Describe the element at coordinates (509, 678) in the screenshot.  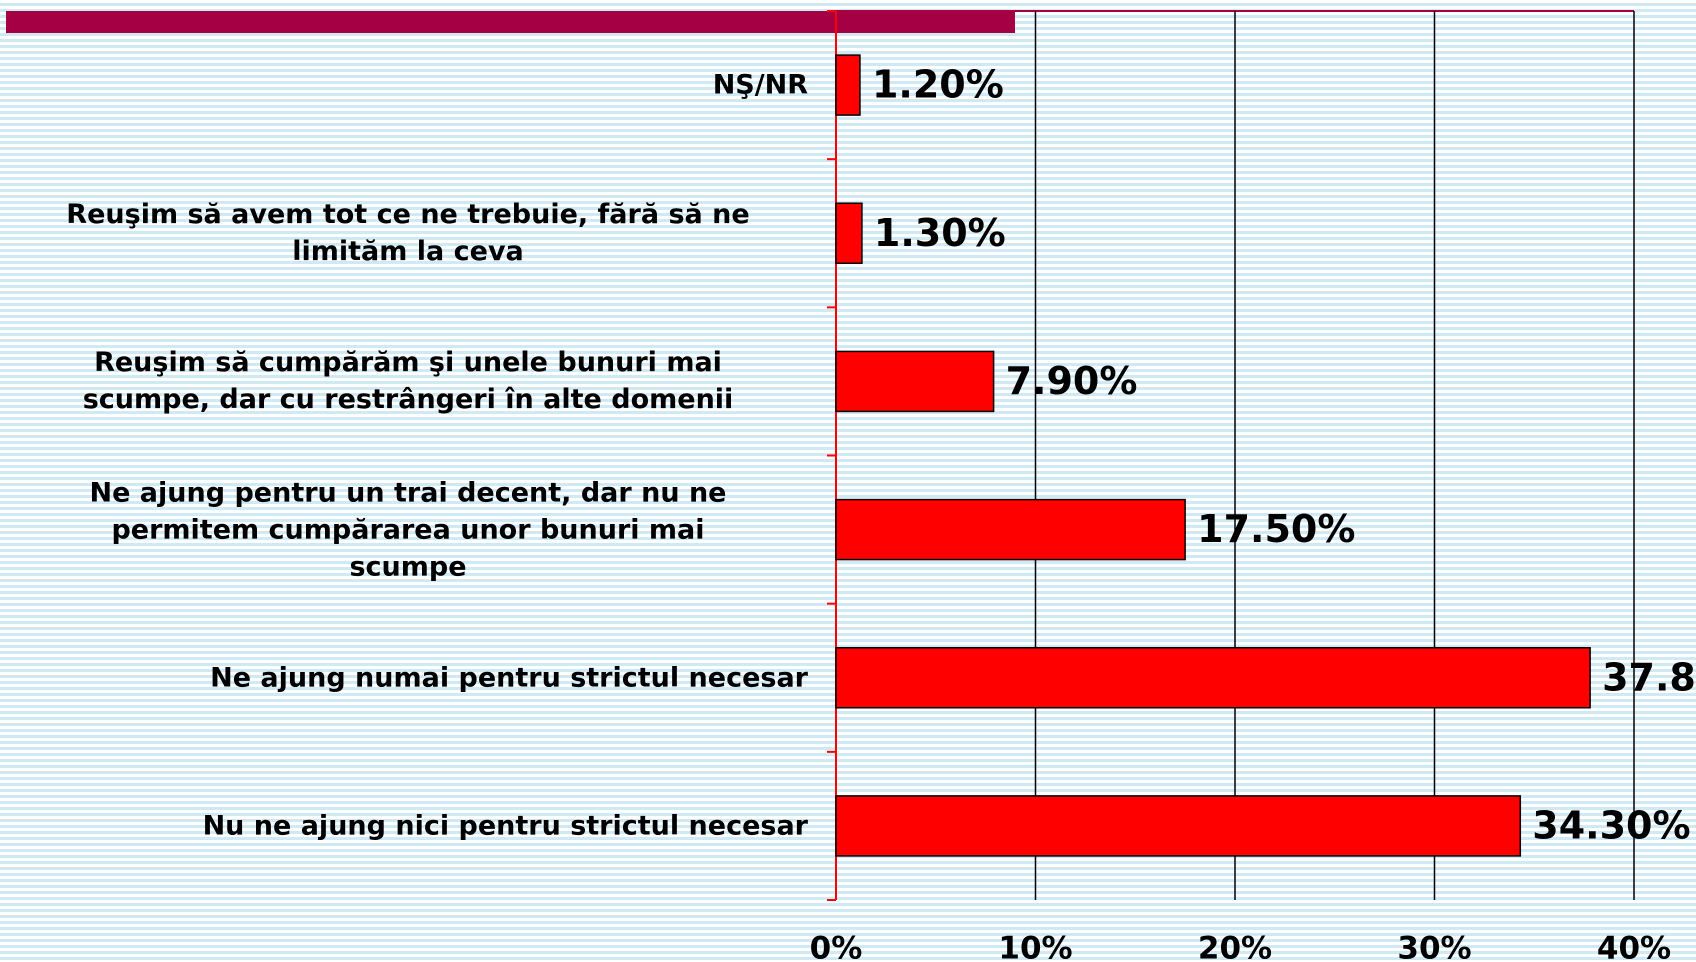
I see `category-label: Ne ajung numai pentru strictul necesar` at that location.